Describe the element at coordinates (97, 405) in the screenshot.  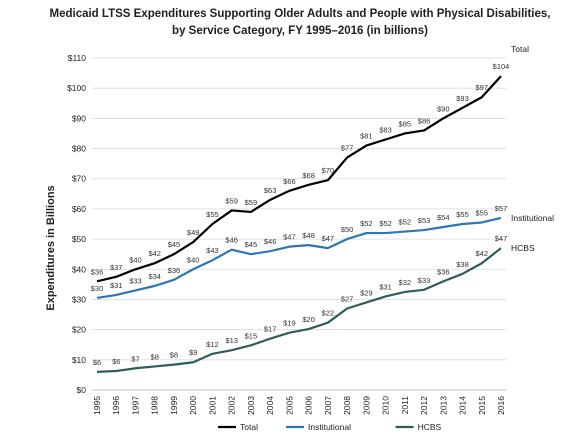
I see `x-tick-label: 1995` at that location.